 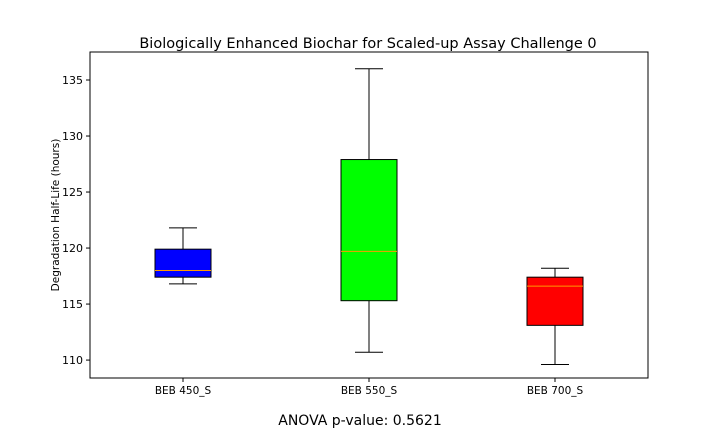 What do you see at coordinates (72, 136) in the screenshot?
I see `y-tick-label: 130` at bounding box center [72, 136].